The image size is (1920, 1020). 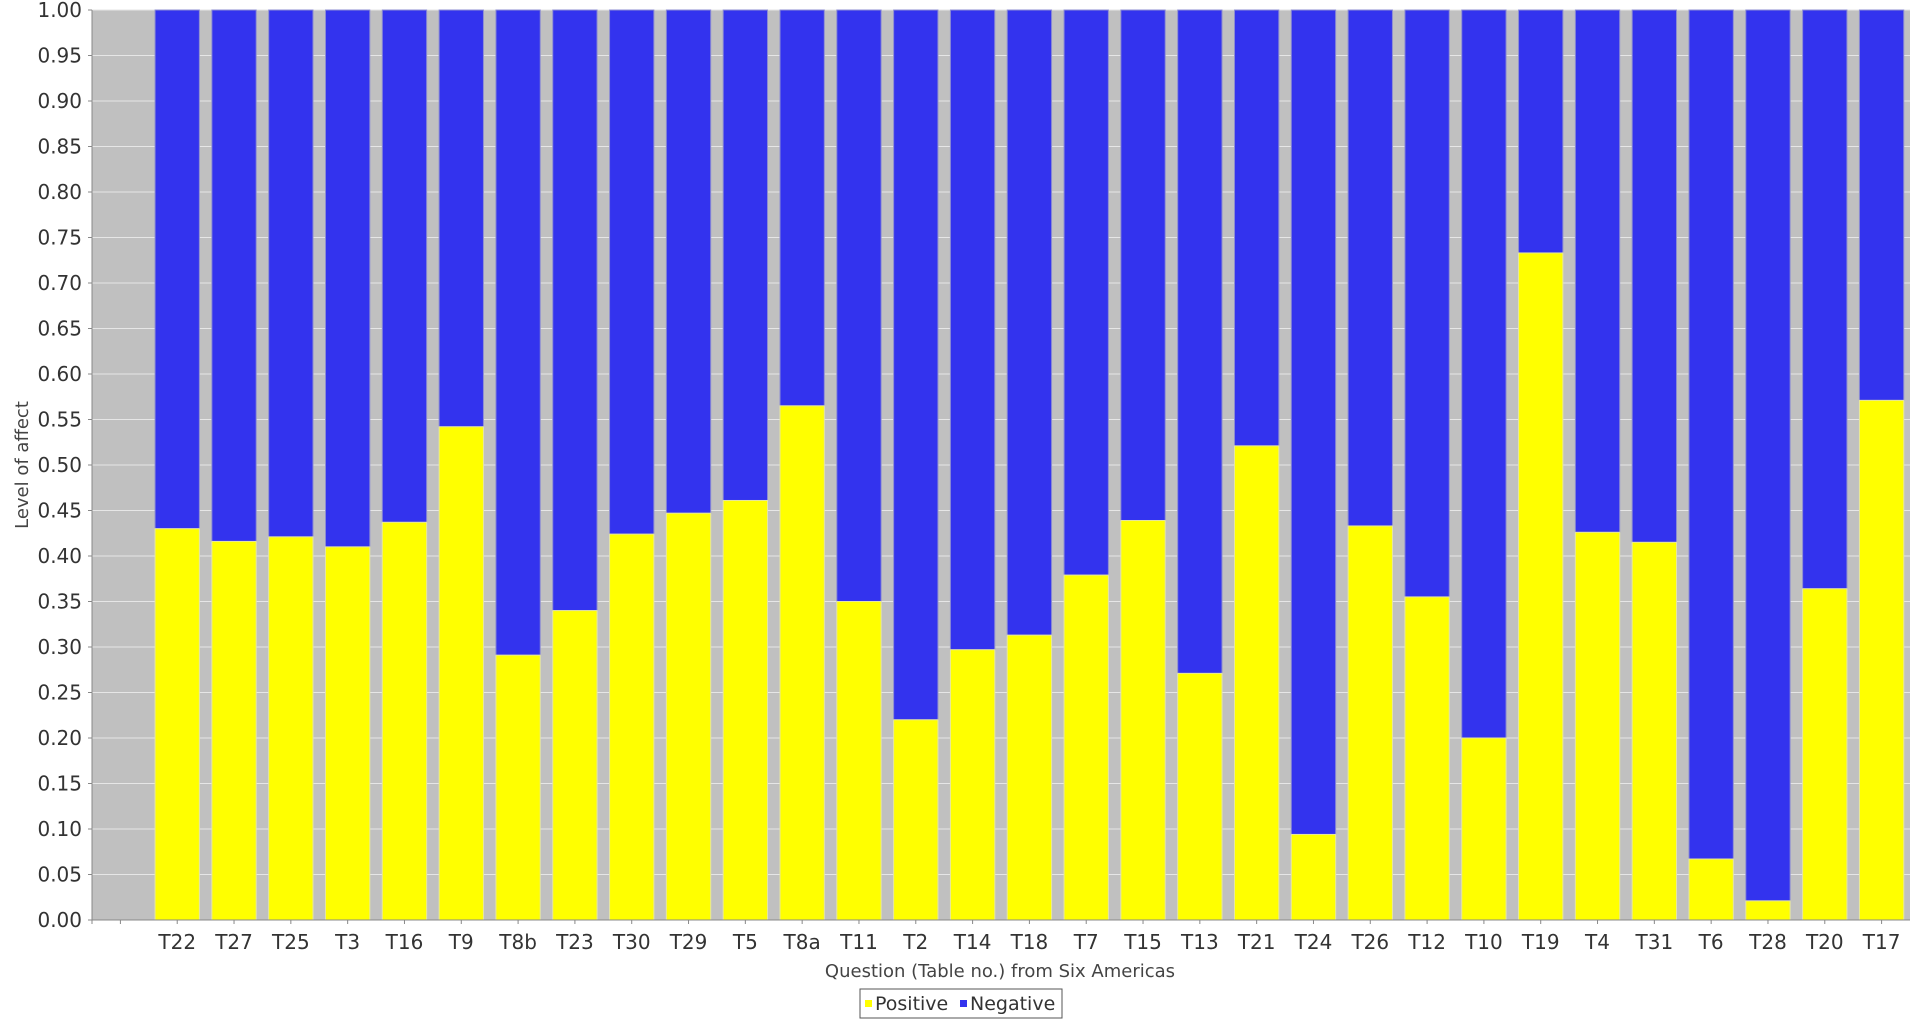 I want to click on y-tick-label: 0.35, so click(x=59, y=602).